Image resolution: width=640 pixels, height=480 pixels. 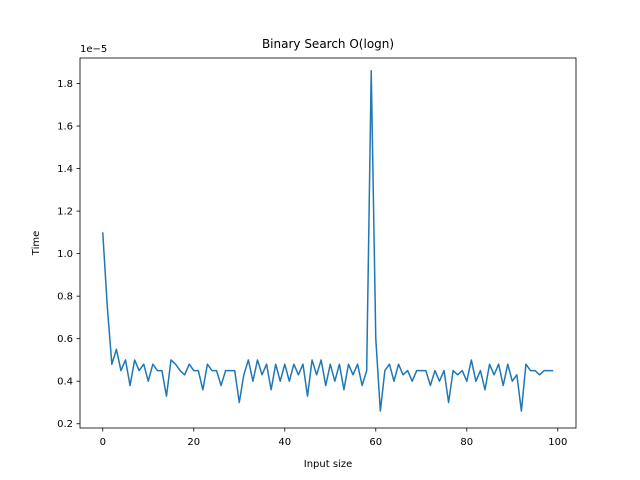 What do you see at coordinates (557, 442) in the screenshot?
I see `x-tick-label: 100` at bounding box center [557, 442].